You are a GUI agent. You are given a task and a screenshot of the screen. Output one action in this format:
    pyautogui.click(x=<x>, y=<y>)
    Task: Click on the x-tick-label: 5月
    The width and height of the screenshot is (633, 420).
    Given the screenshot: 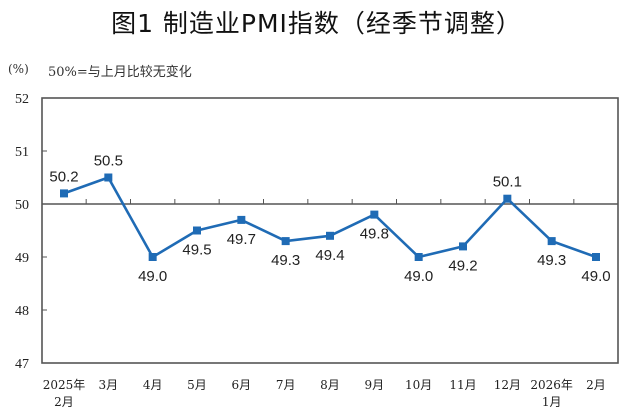 What is the action you would take?
    pyautogui.click(x=197, y=385)
    